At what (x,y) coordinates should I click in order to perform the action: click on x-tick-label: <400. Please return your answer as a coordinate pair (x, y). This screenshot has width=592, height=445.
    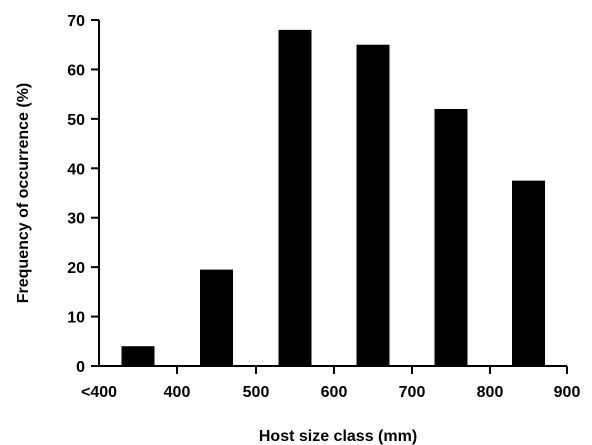
    Looking at the image, I should click on (99, 392).